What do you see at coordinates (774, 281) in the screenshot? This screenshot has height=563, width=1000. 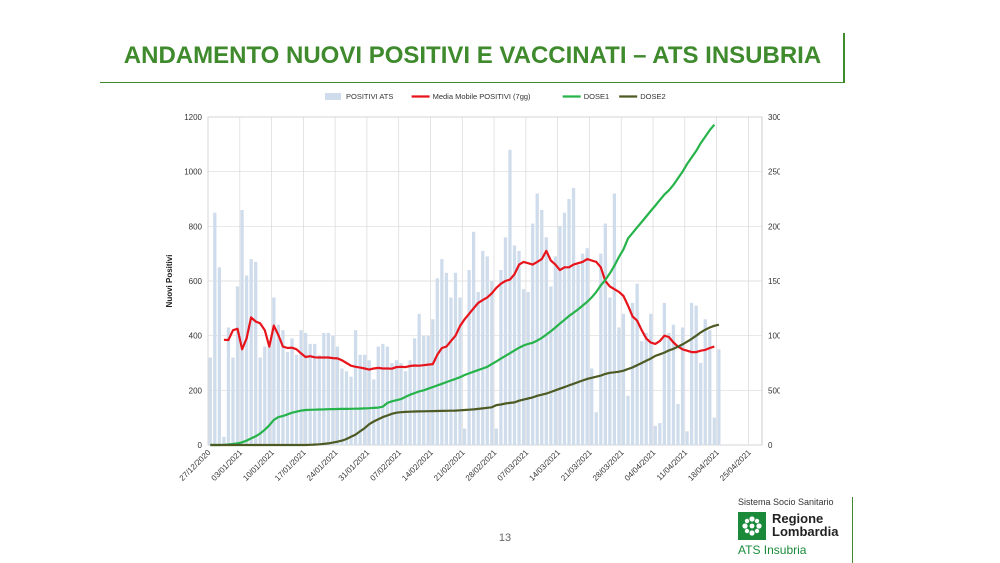 I see `y2-tick-label: 150000` at bounding box center [774, 281].